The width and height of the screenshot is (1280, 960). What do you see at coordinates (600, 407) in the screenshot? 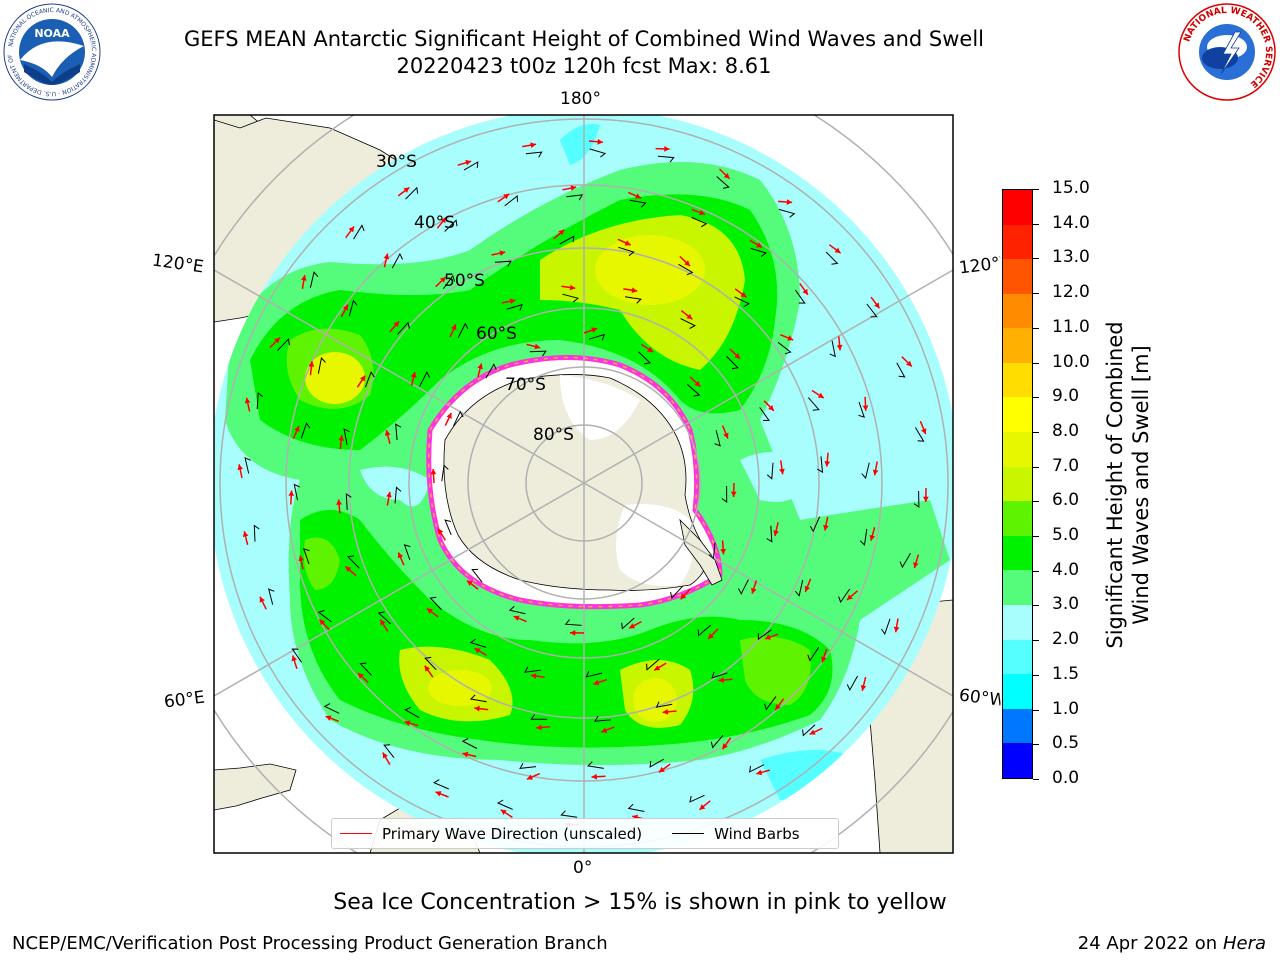
I see `ross-ice-shelf` at bounding box center [600, 407].